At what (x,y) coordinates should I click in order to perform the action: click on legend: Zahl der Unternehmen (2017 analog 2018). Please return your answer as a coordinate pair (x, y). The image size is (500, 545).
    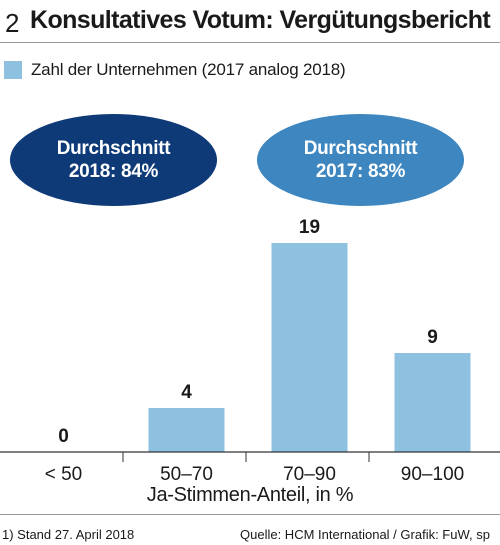
    Looking at the image, I should click on (175, 70).